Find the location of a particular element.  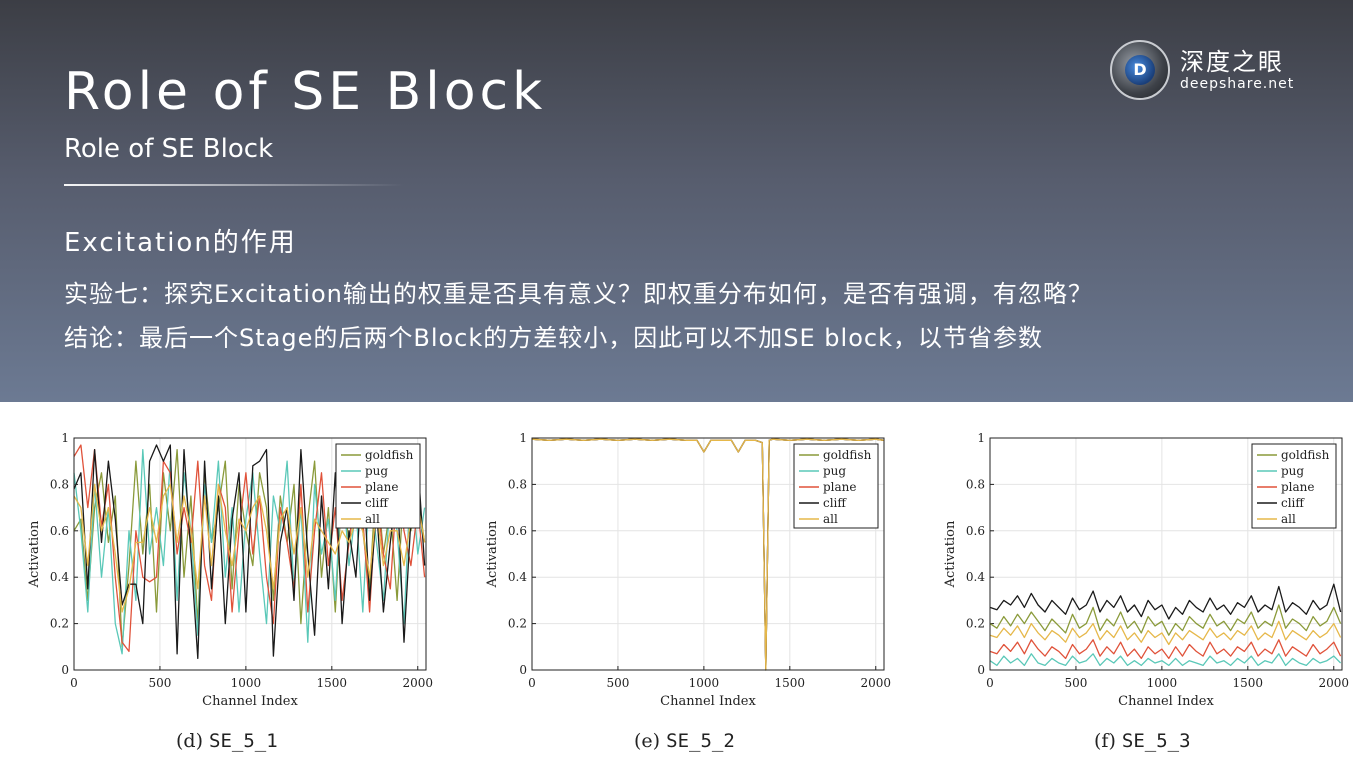

caption-label: (e) is located at coordinates (647, 741).